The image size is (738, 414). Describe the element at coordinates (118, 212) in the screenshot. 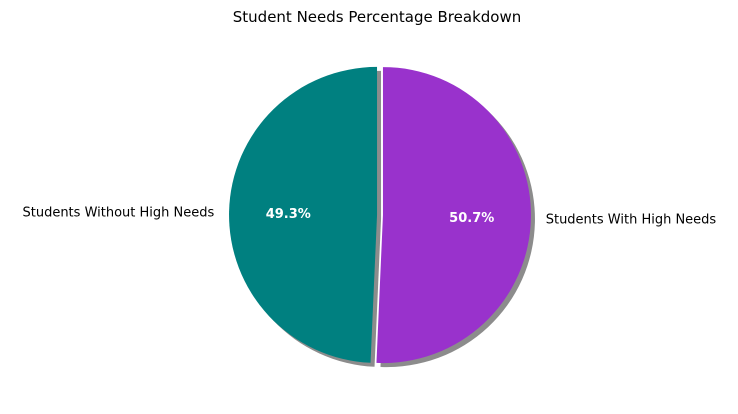

I see `slice-label-students-without-high-needs: Students Without High Needs` at that location.